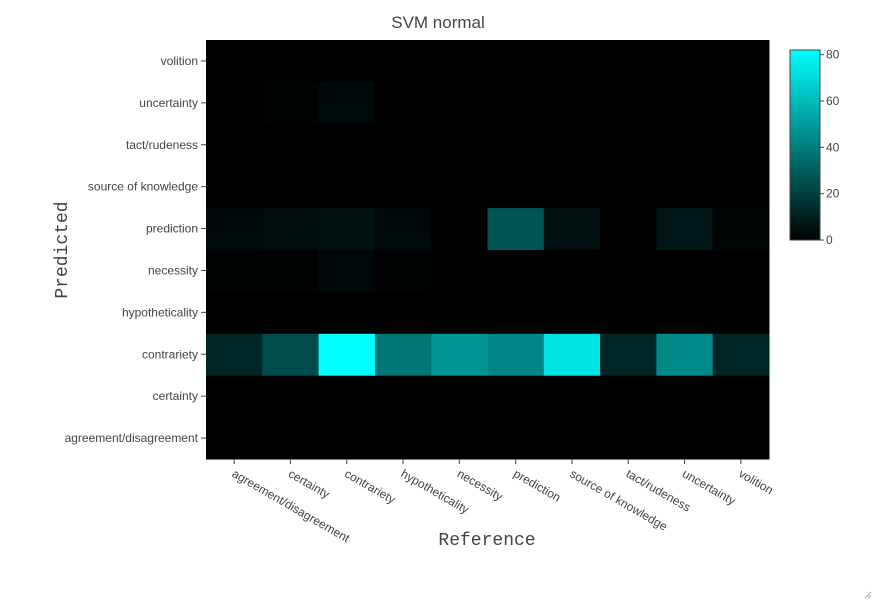  I want to click on resize-handle-icon, so click(868, 595).